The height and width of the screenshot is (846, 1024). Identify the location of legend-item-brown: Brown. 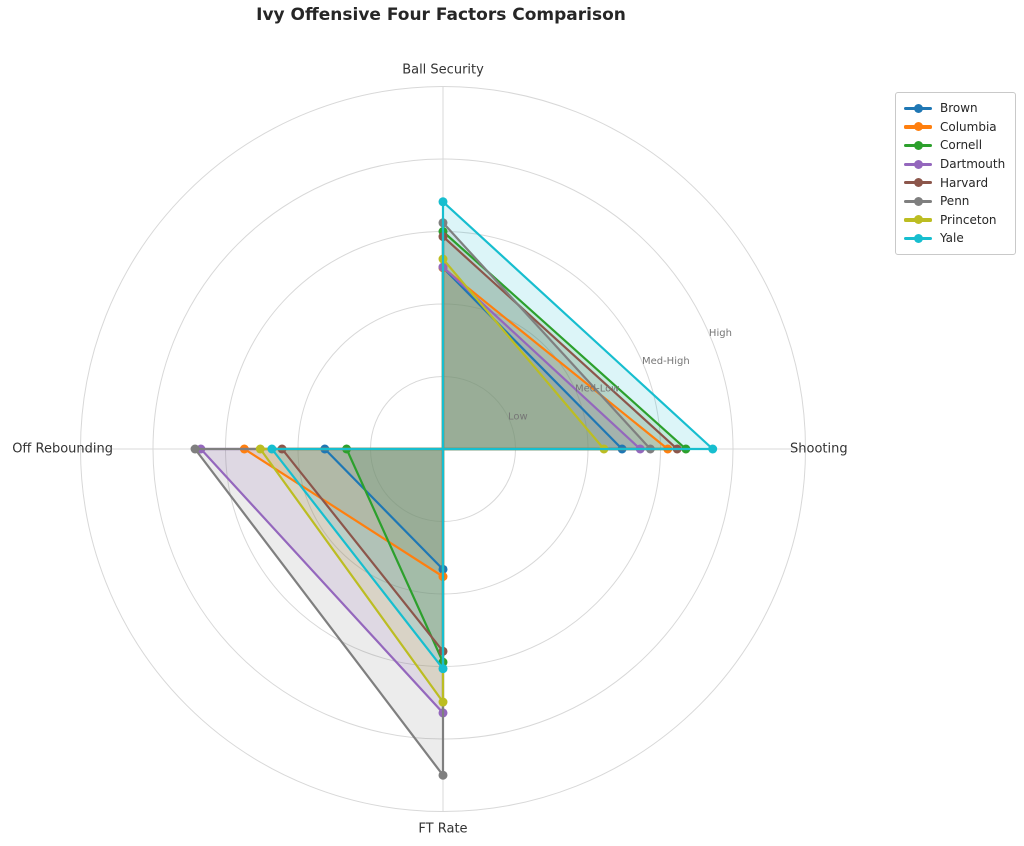
(954, 108).